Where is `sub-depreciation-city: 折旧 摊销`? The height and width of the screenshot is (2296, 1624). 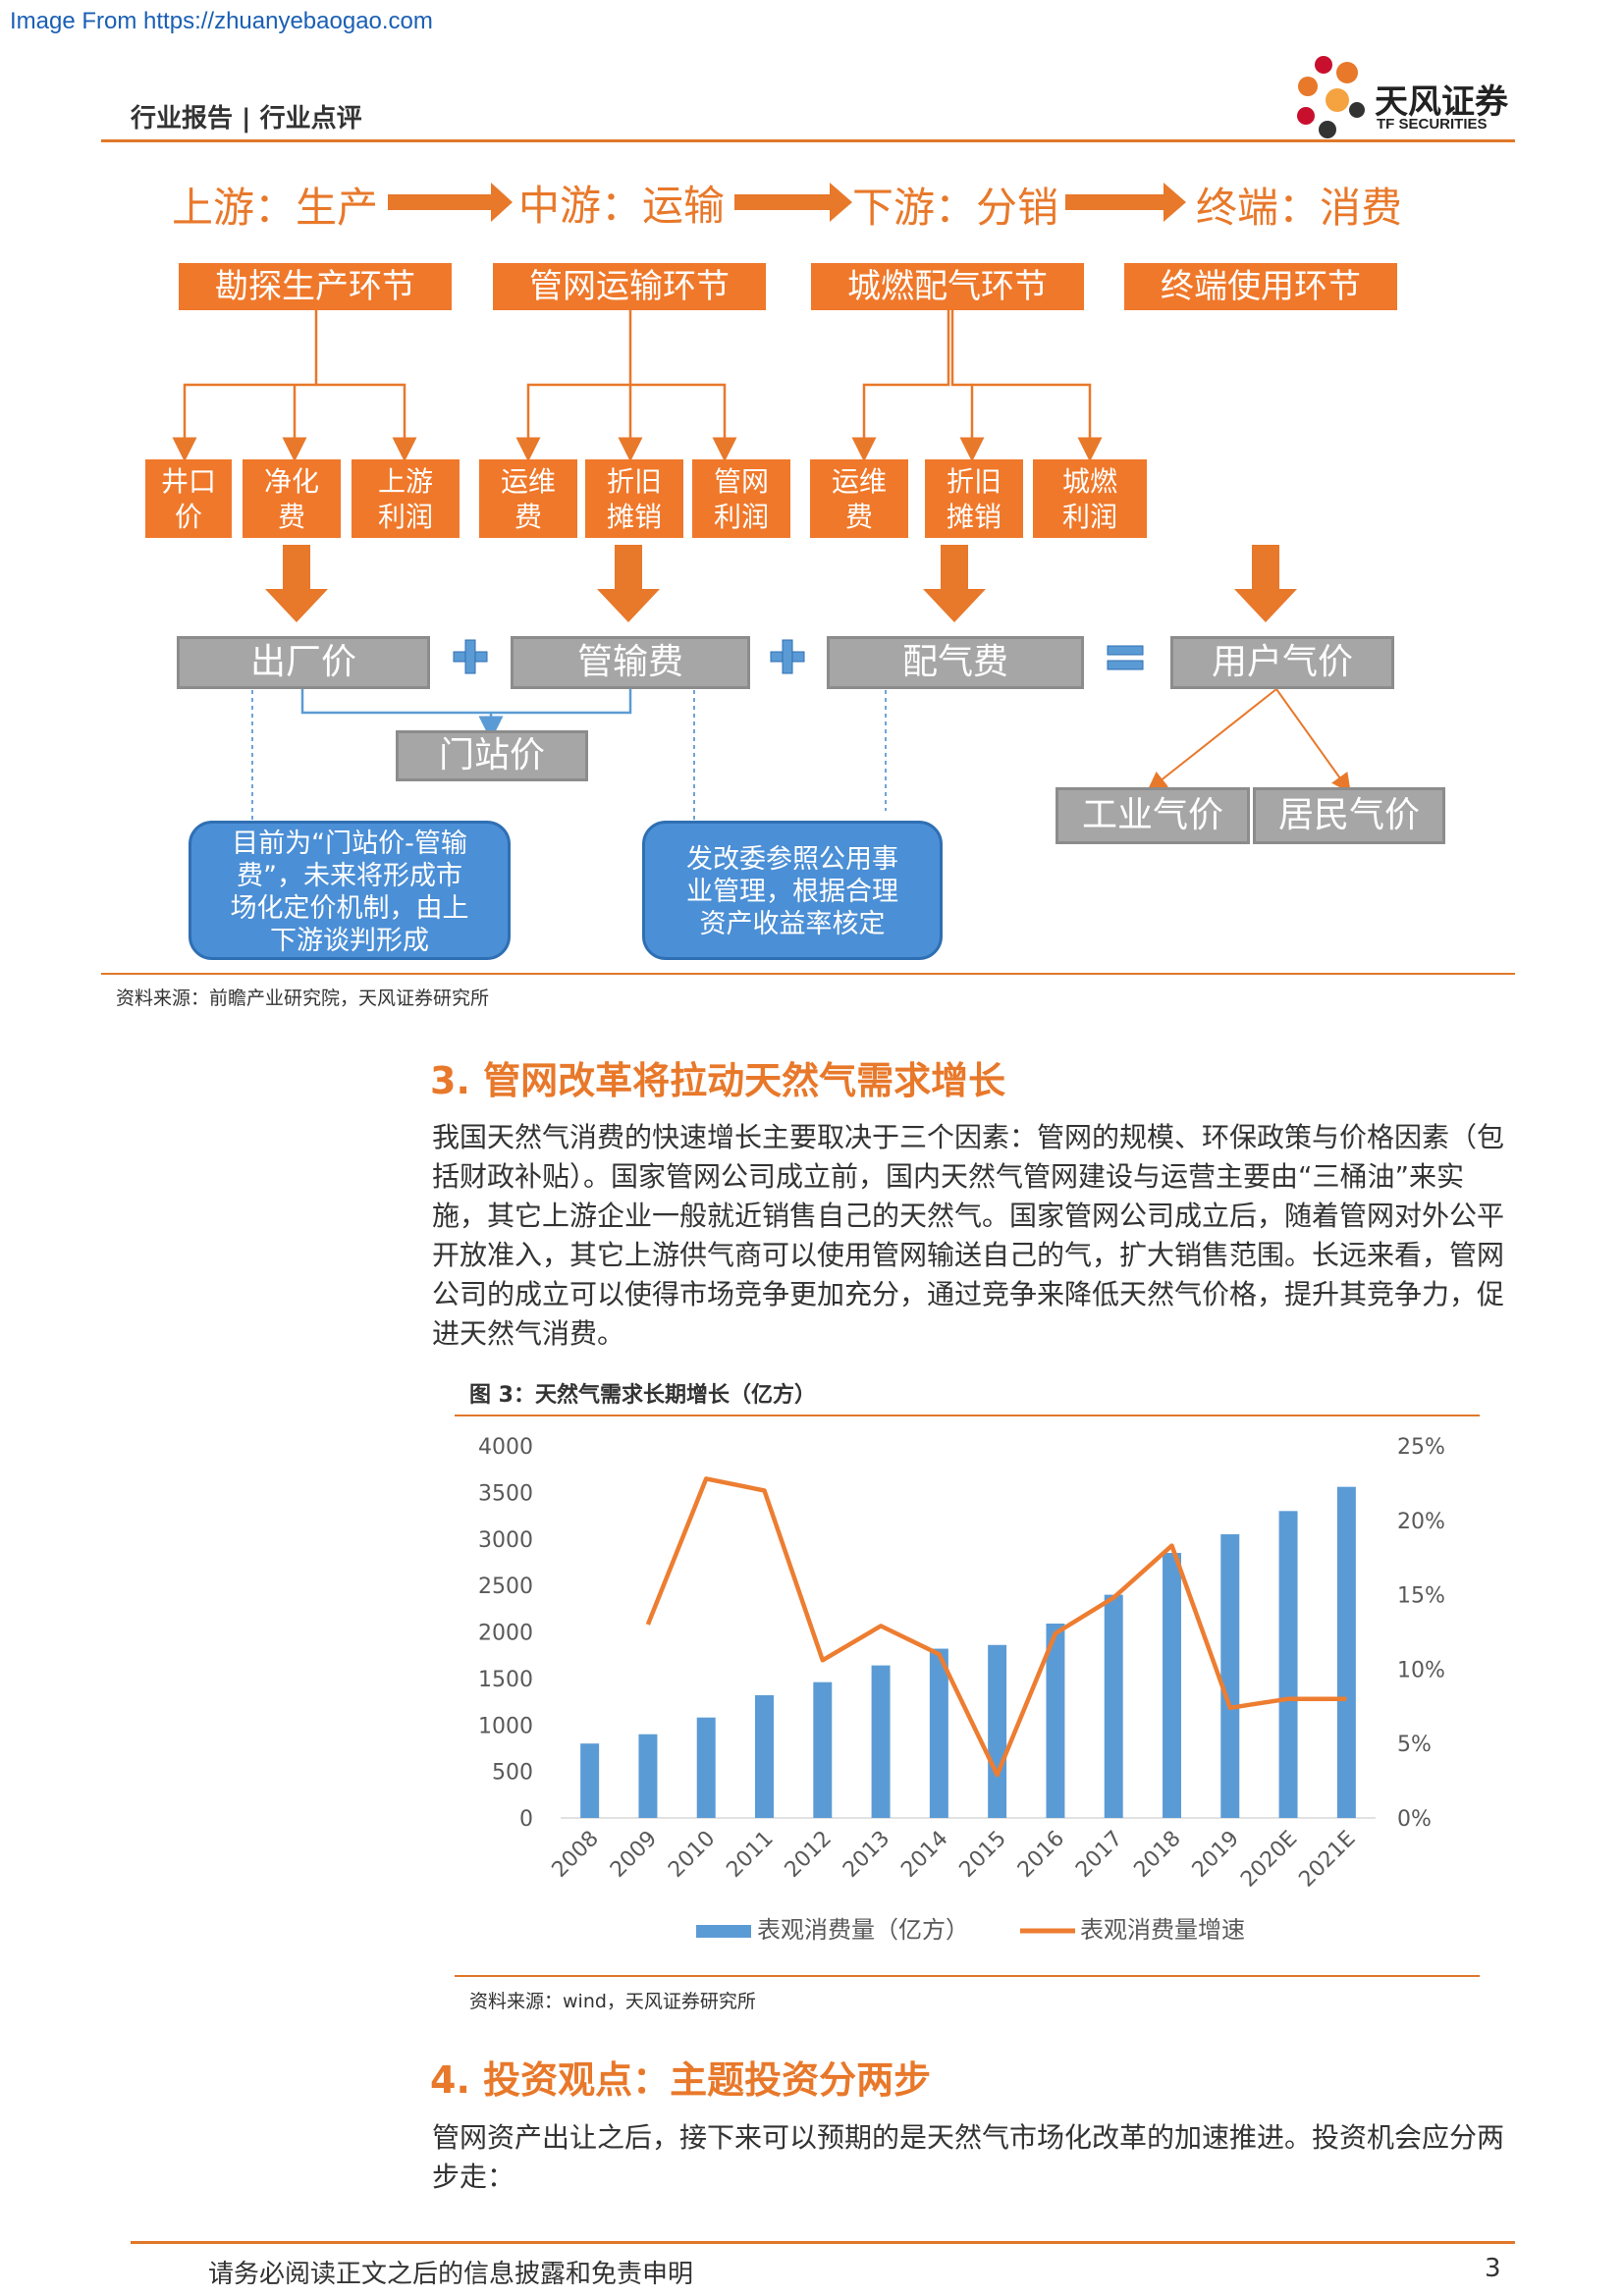
sub-depreciation-city: 折旧 摊销 is located at coordinates (974, 499).